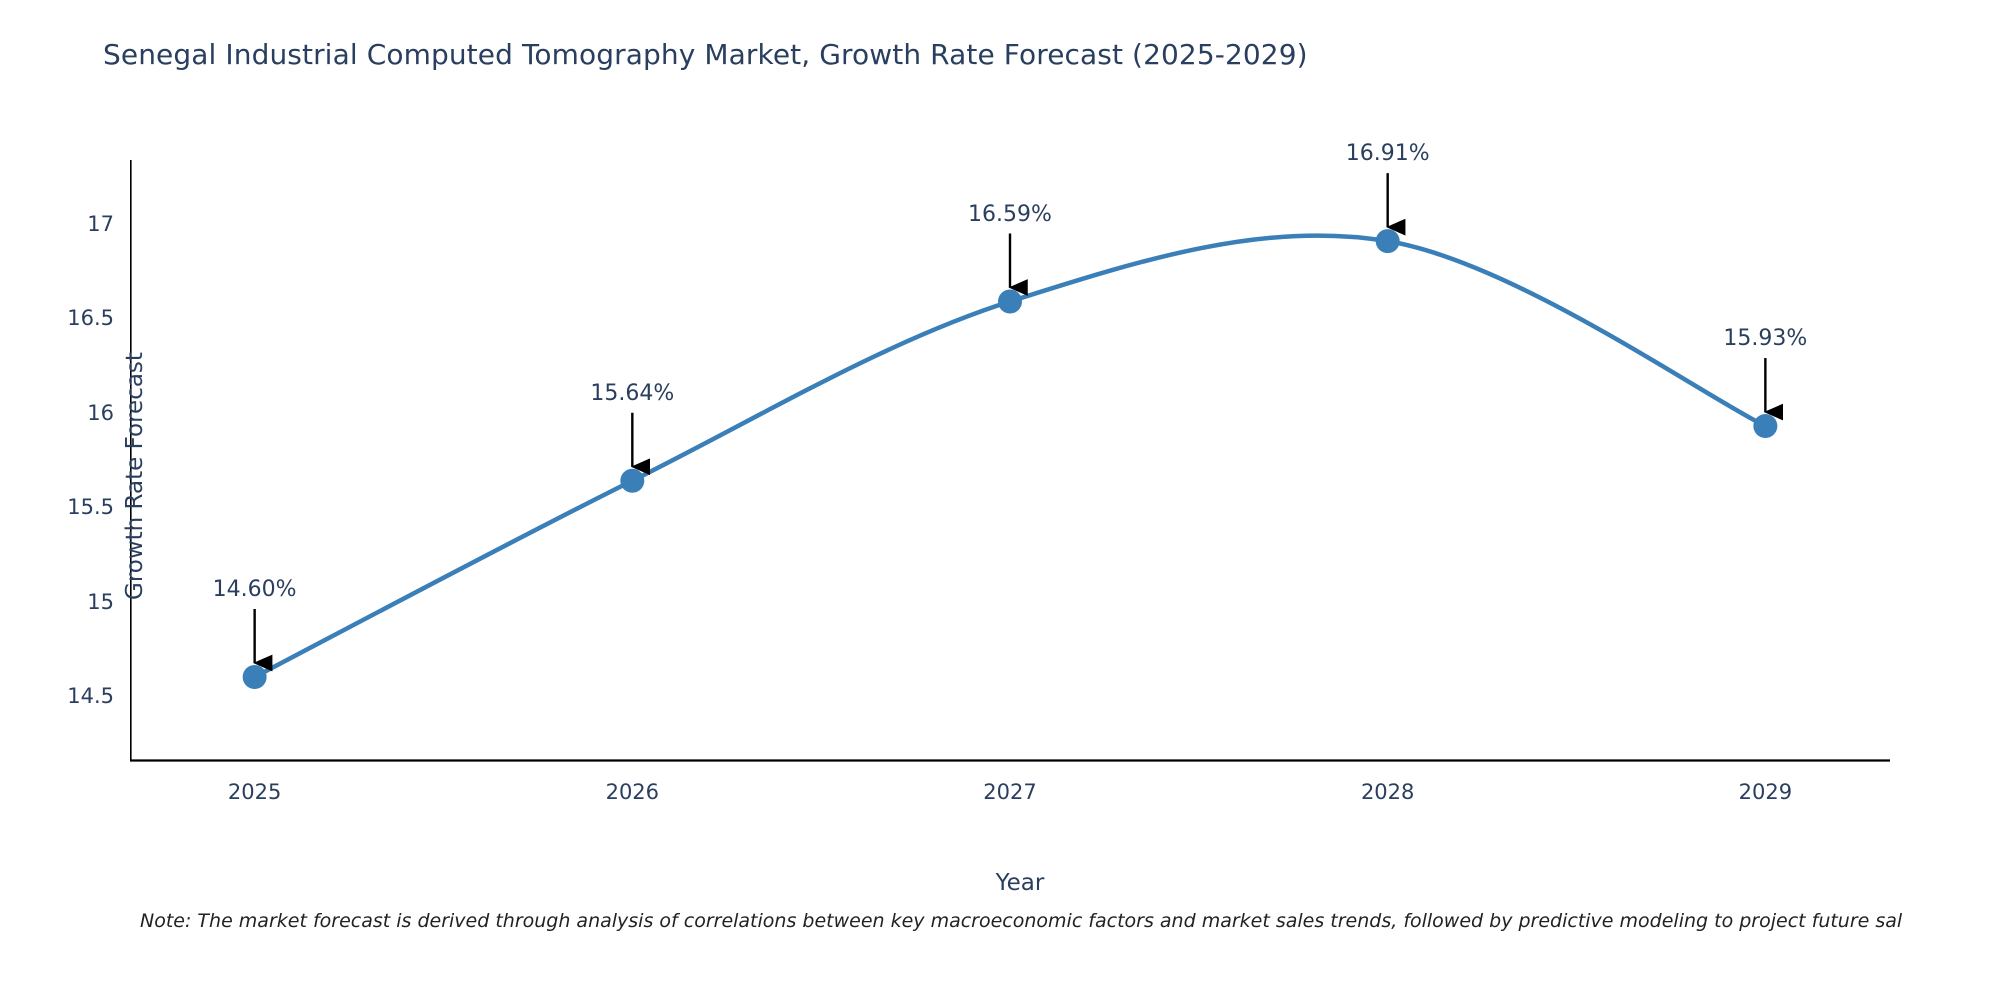 The width and height of the screenshot is (2000, 1000). Describe the element at coordinates (1020, 883) in the screenshot. I see `x-axis-title: Year` at that location.